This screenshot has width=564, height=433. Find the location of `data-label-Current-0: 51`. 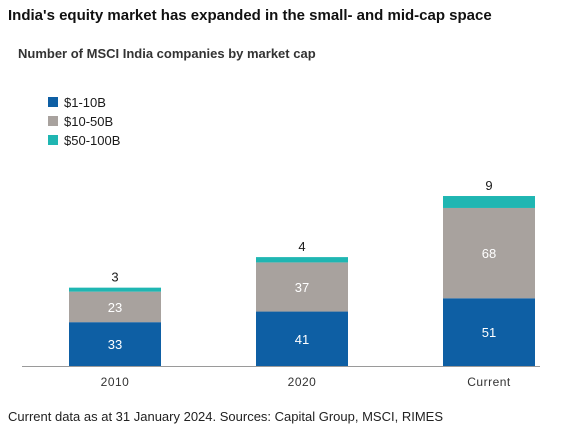

data-label-Current-0: 51 is located at coordinates (489, 332).